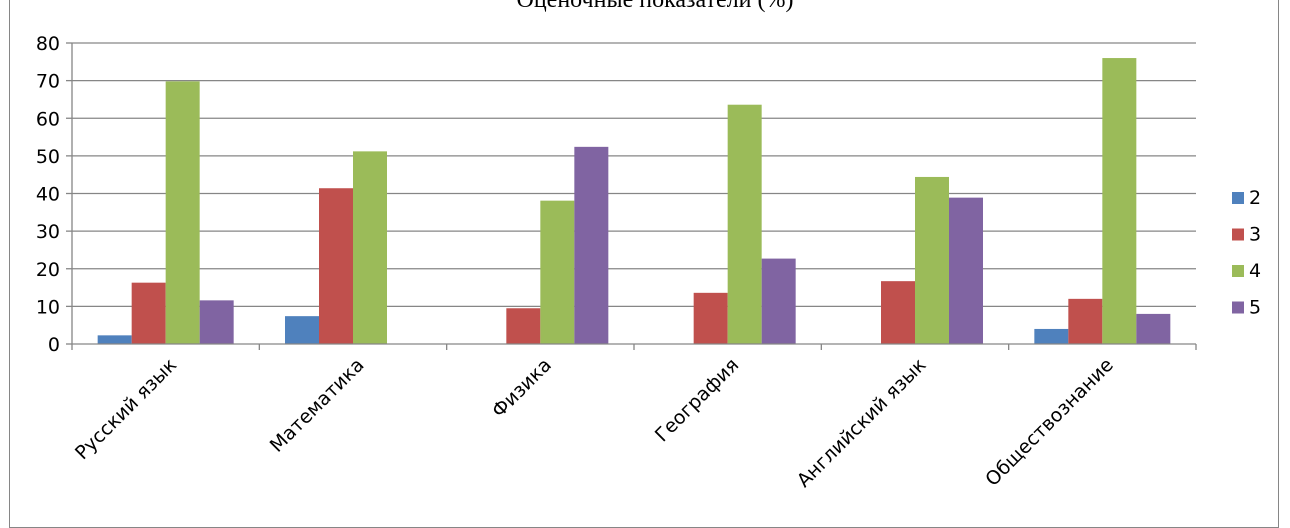 This screenshot has width=1290, height=528. I want to click on y-tick-label: 40, so click(48, 195).